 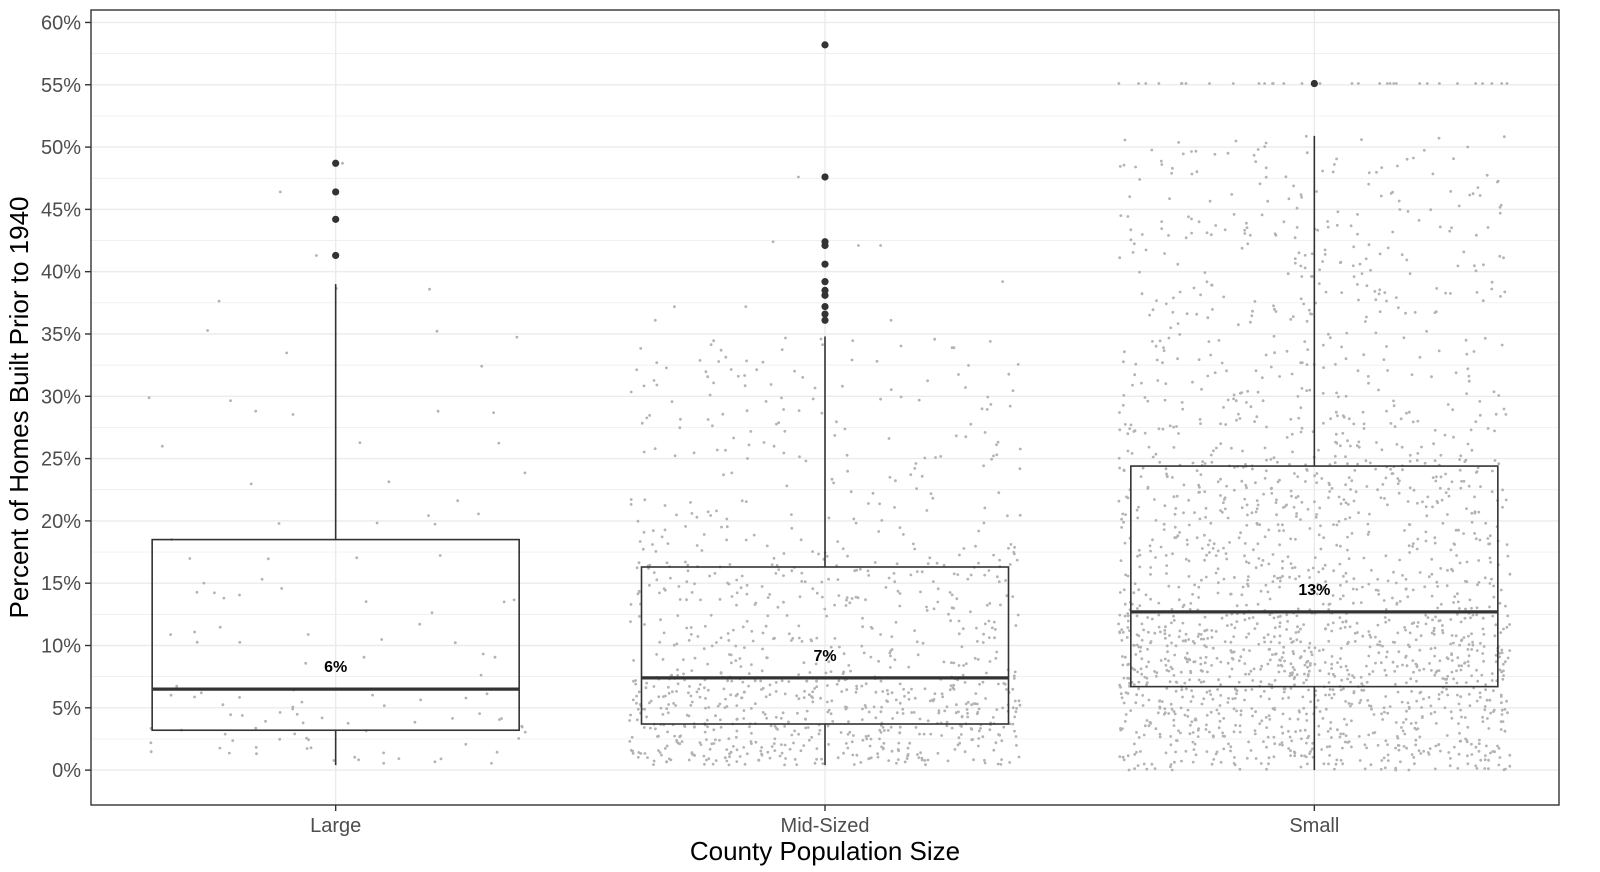 I want to click on box-iqr, so click(x=335, y=635).